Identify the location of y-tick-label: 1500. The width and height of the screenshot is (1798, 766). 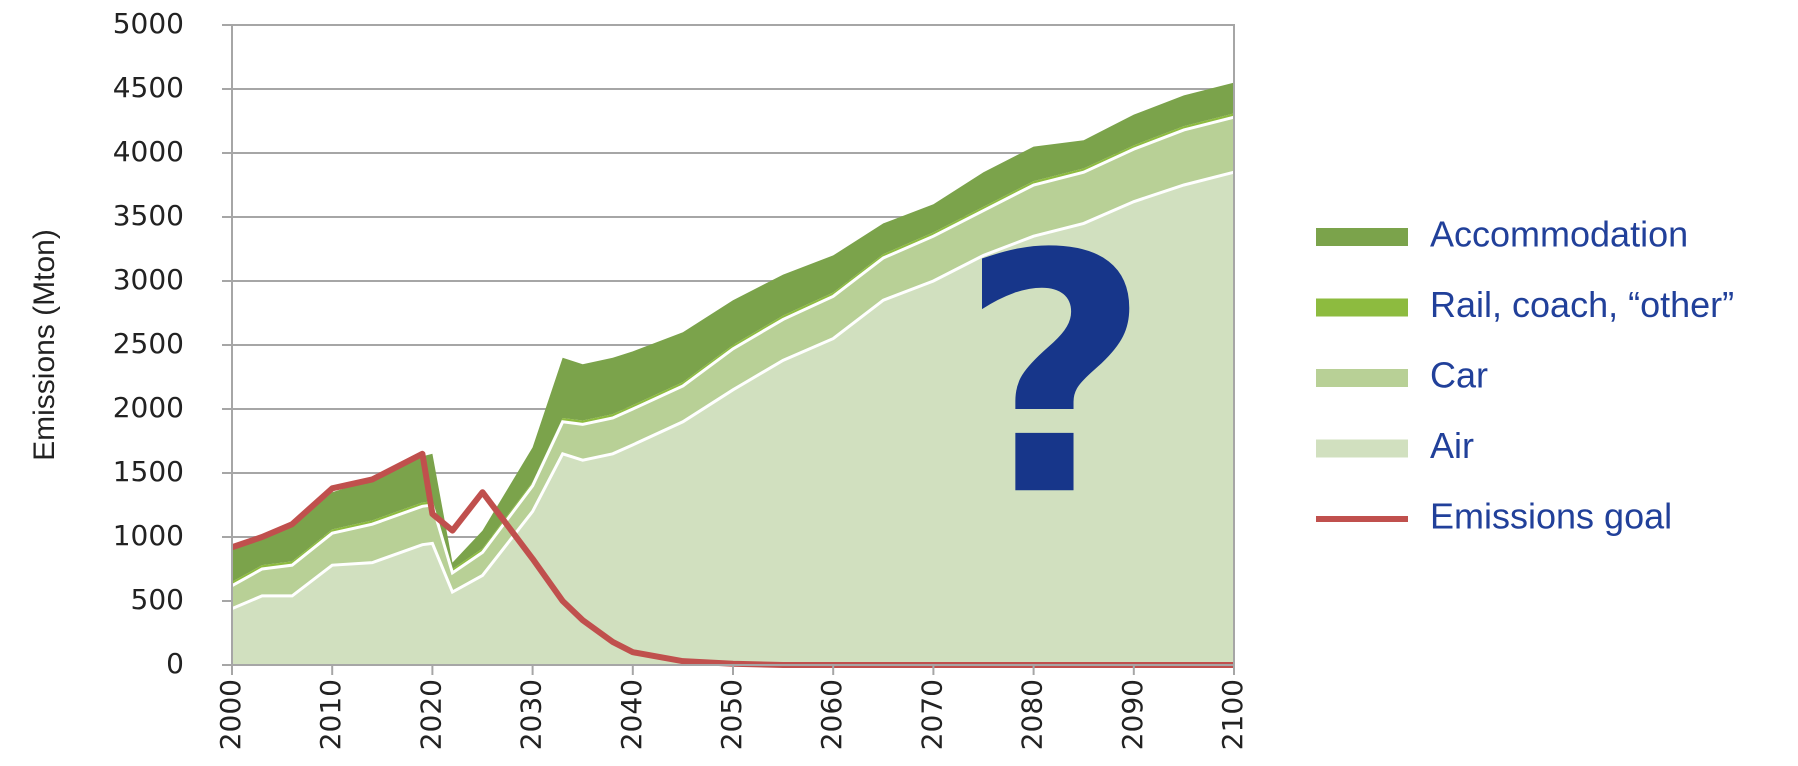
(148, 471).